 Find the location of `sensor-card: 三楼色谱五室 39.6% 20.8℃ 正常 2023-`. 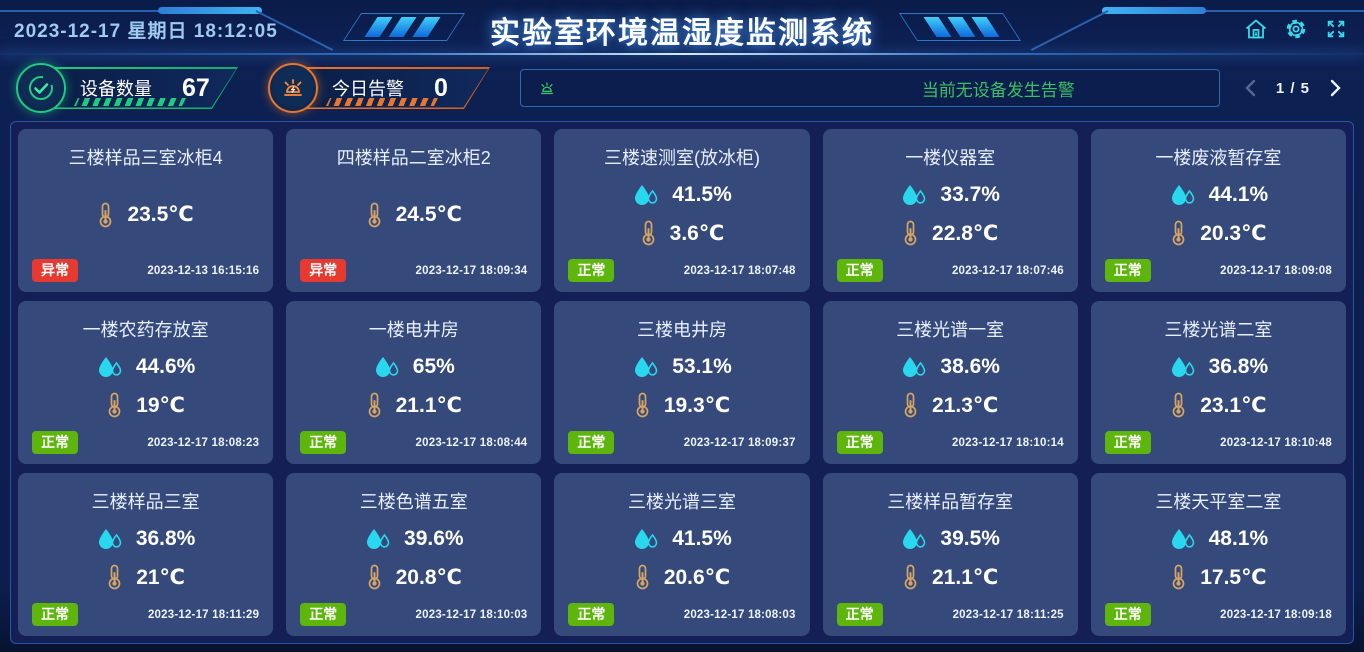

sensor-card: 三楼色谱五室 39.6% 20.8℃ 正常 2023- is located at coordinates (414, 554).